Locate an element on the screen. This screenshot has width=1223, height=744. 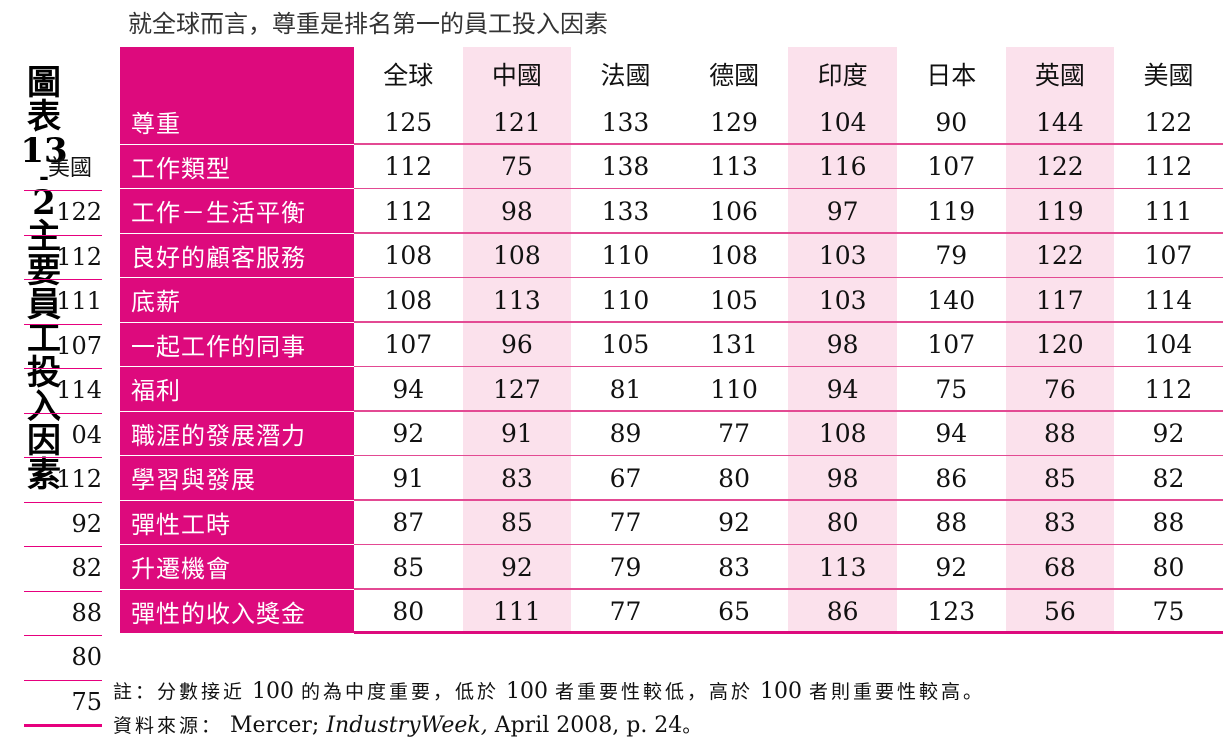
figure-label-char: 表 is located at coordinates (44, 117).